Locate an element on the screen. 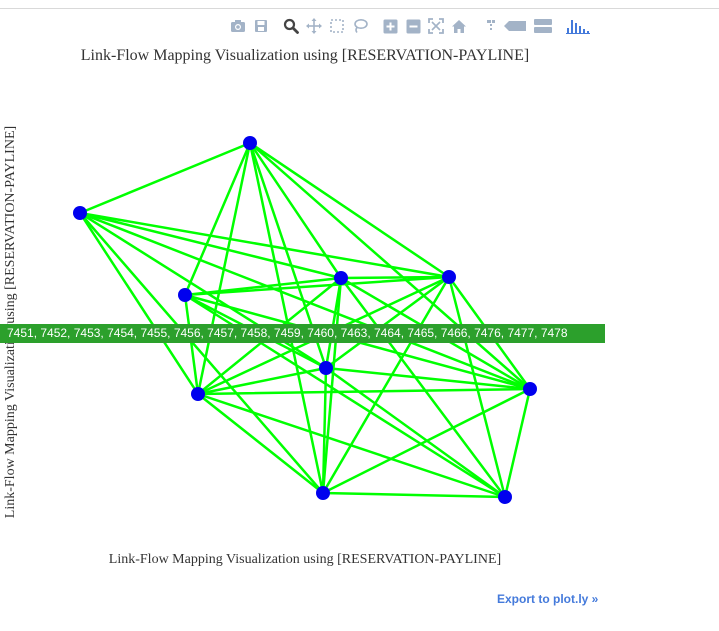 Image resolution: width=719 pixels, height=631 pixels. zoom-out-icon is located at coordinates (413, 26).